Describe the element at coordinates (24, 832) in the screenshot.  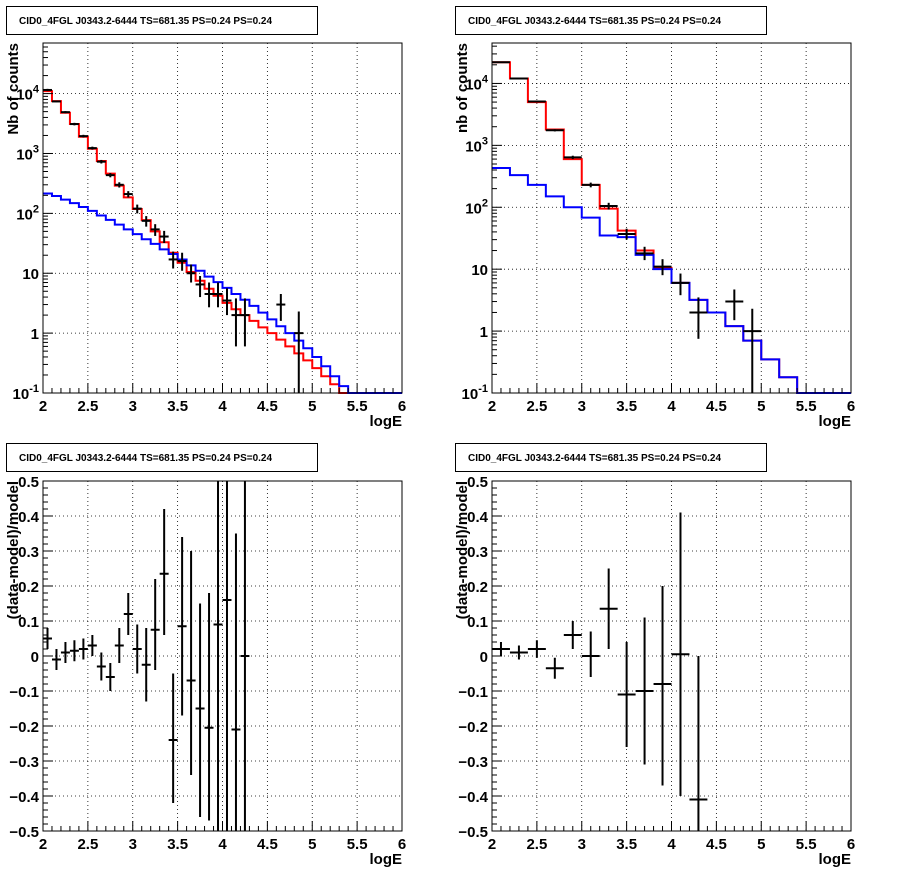
I see `y-tick-label: −0.5` at that location.